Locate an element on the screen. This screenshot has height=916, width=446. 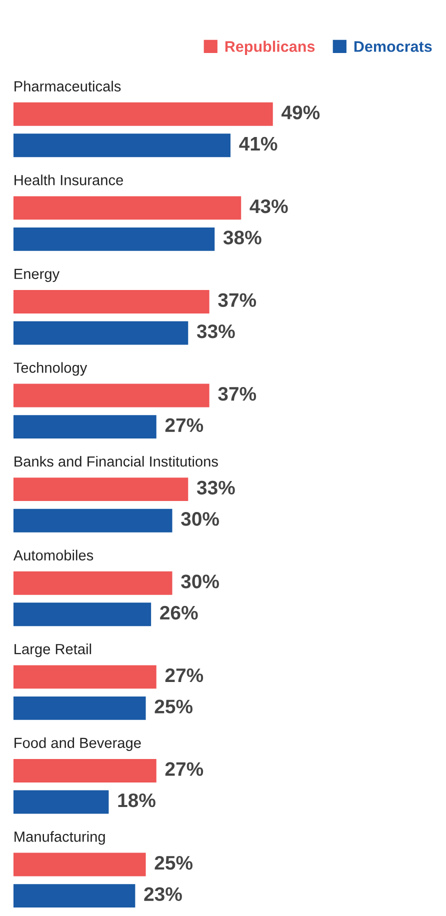
data-label: 26% is located at coordinates (179, 613).